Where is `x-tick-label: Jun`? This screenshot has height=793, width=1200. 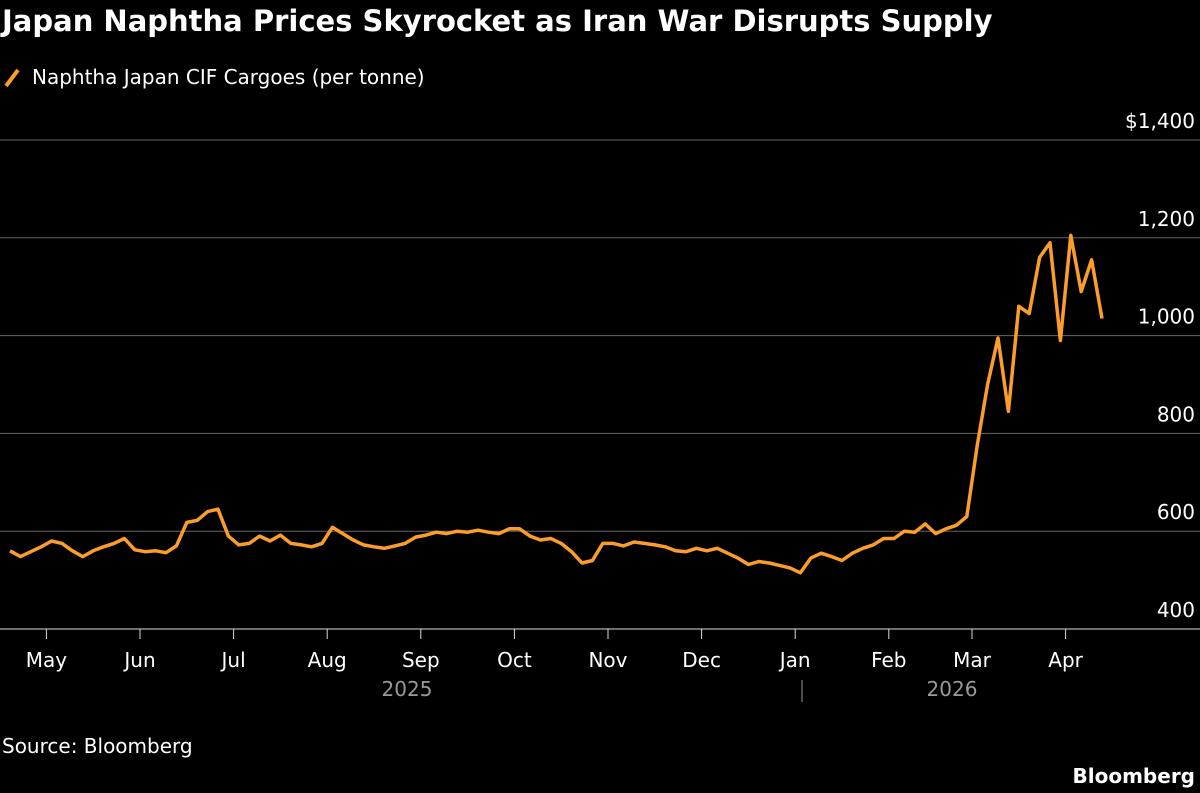
x-tick-label: Jun is located at coordinates (138, 660).